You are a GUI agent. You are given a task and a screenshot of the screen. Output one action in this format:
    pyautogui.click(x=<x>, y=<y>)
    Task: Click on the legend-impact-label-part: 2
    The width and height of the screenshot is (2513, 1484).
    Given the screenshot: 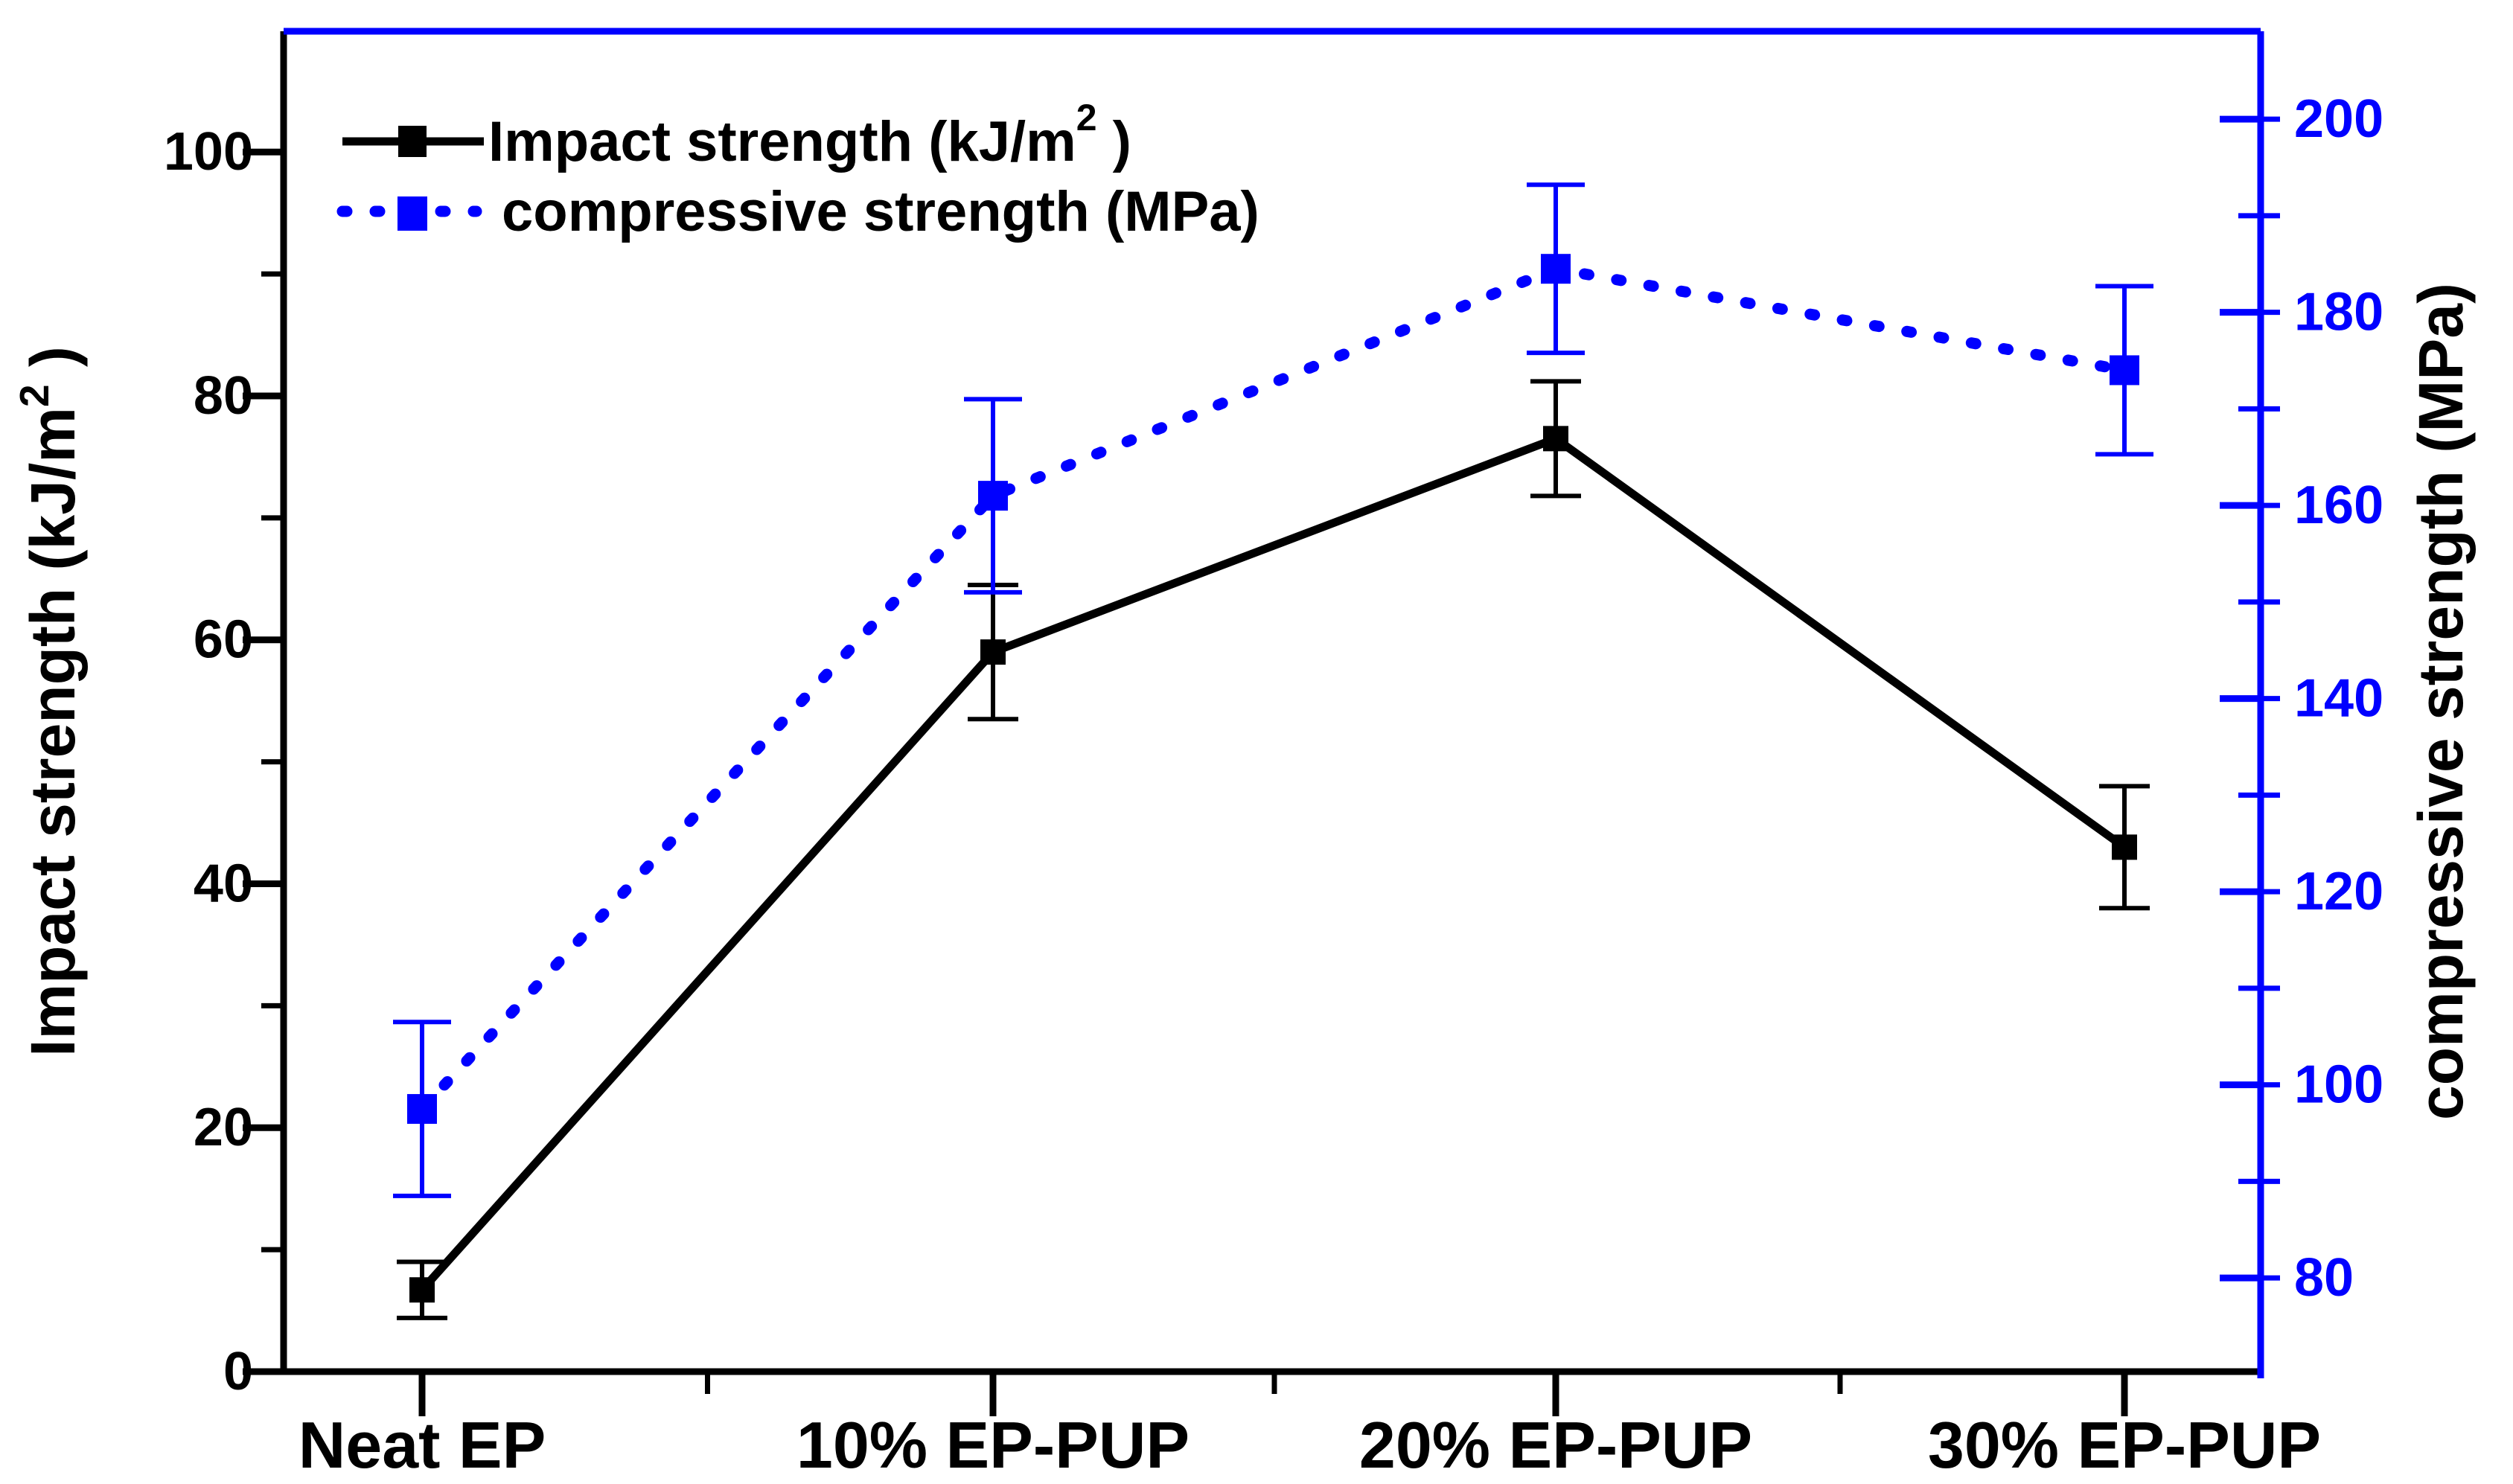 What is the action you would take?
    pyautogui.click(x=1086, y=117)
    